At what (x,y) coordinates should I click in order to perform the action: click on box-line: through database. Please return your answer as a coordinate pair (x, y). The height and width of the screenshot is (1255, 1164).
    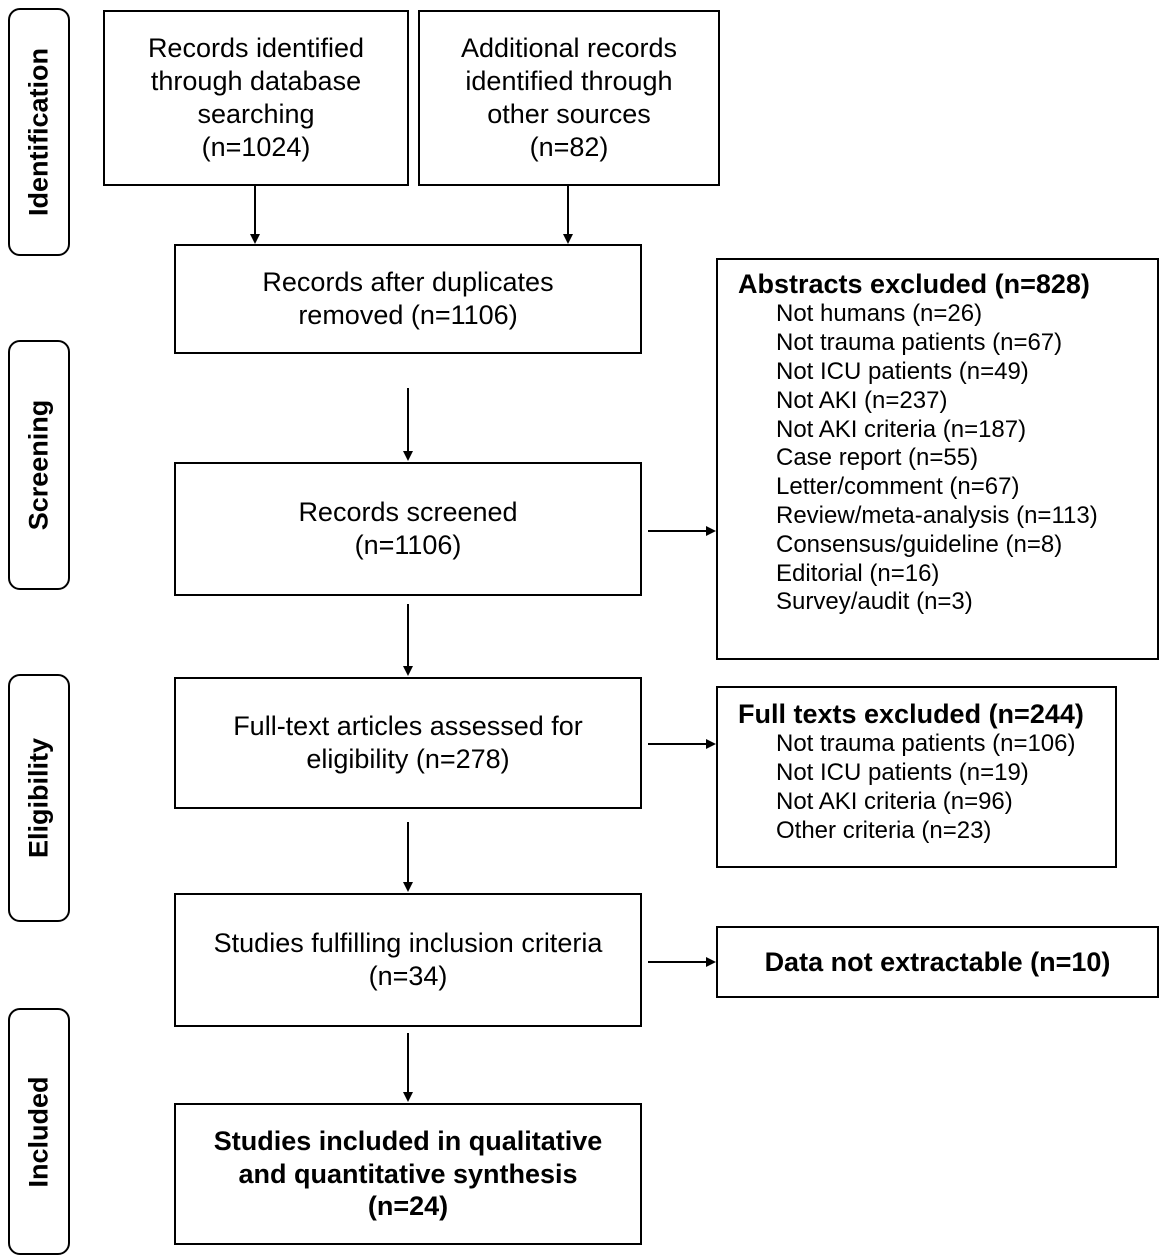
    Looking at the image, I should click on (256, 81).